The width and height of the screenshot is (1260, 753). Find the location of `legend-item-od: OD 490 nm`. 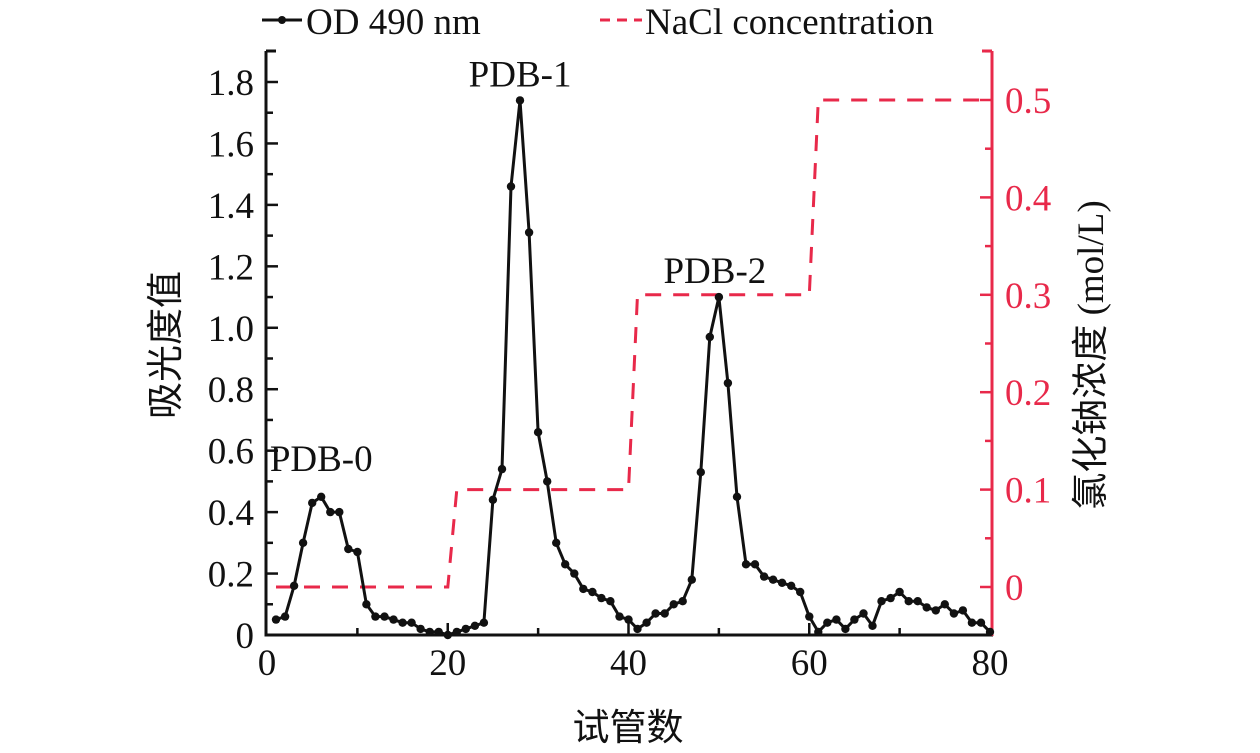

legend-item-od: OD 490 nm is located at coordinates (371, 22).